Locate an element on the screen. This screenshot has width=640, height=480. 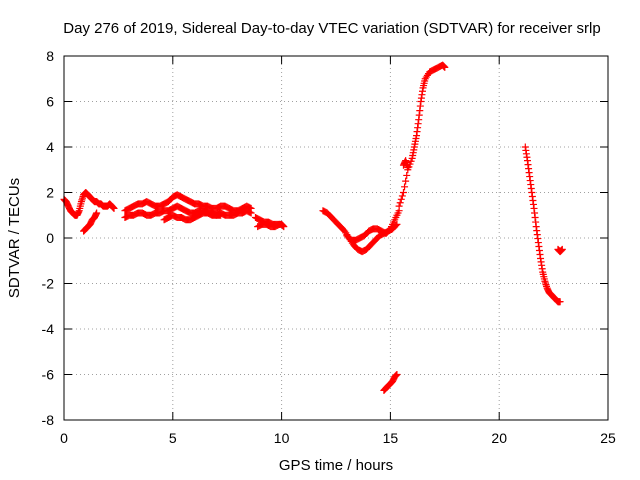
x-tick-label: 20 is located at coordinates (499, 438).